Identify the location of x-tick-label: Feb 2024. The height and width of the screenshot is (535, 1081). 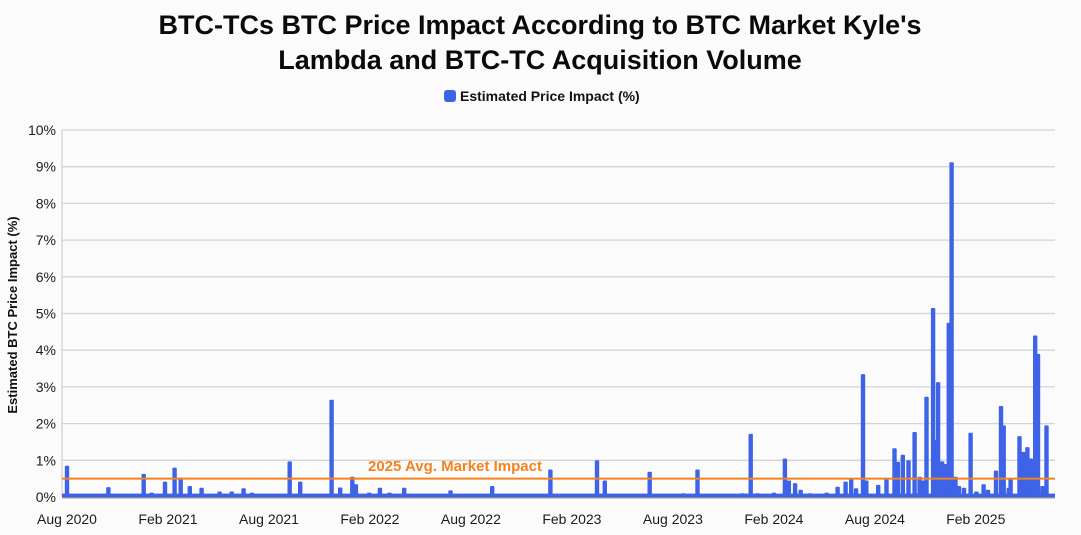
(773, 519).